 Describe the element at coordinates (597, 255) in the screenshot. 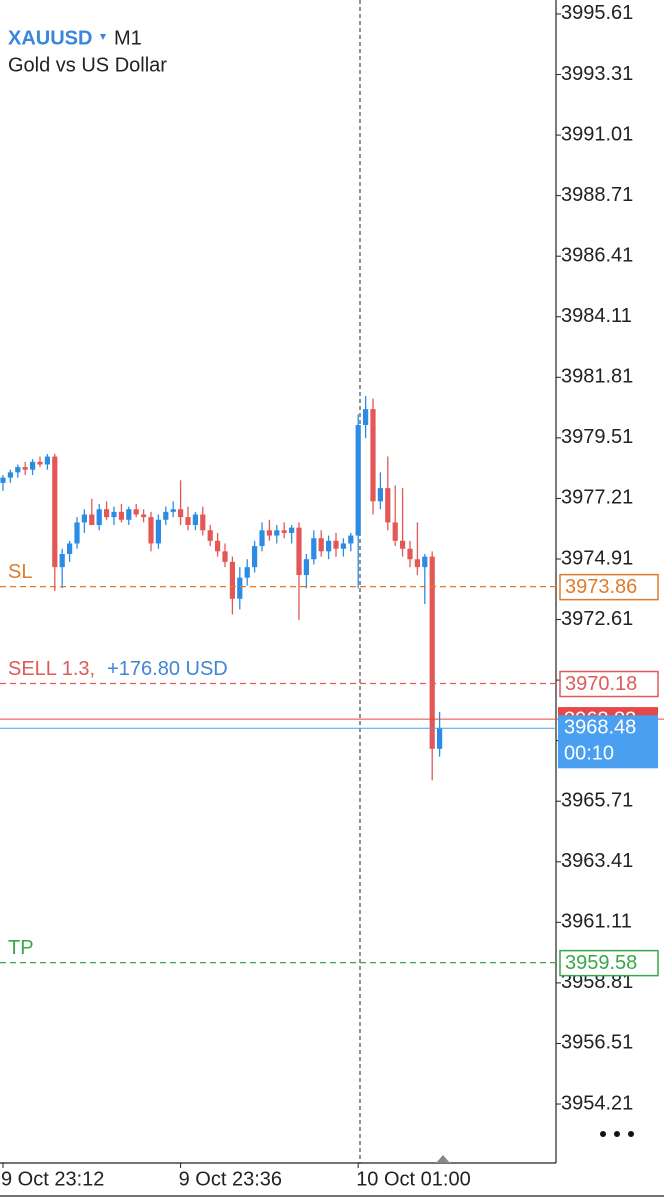

I see `y-tick-label: 3986.41` at that location.